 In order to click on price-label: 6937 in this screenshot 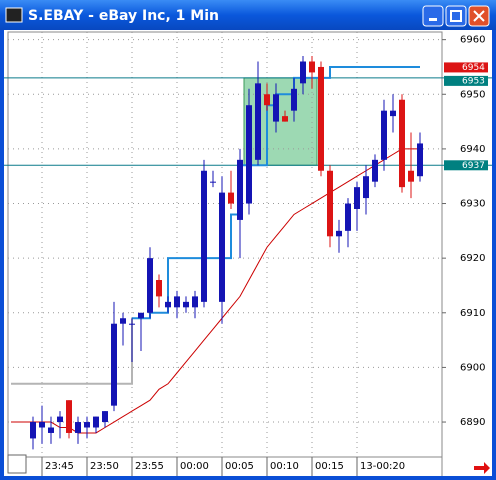, I will do `click(473, 166)`.